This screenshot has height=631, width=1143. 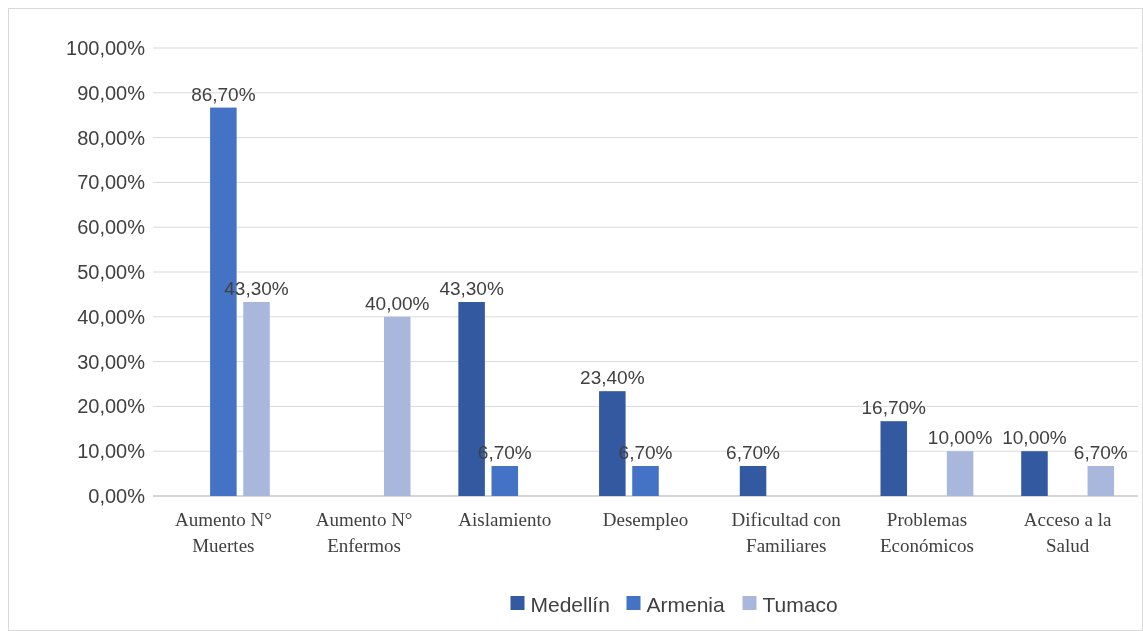 I want to click on y-tick-label: 90,00%, so click(x=111, y=92).